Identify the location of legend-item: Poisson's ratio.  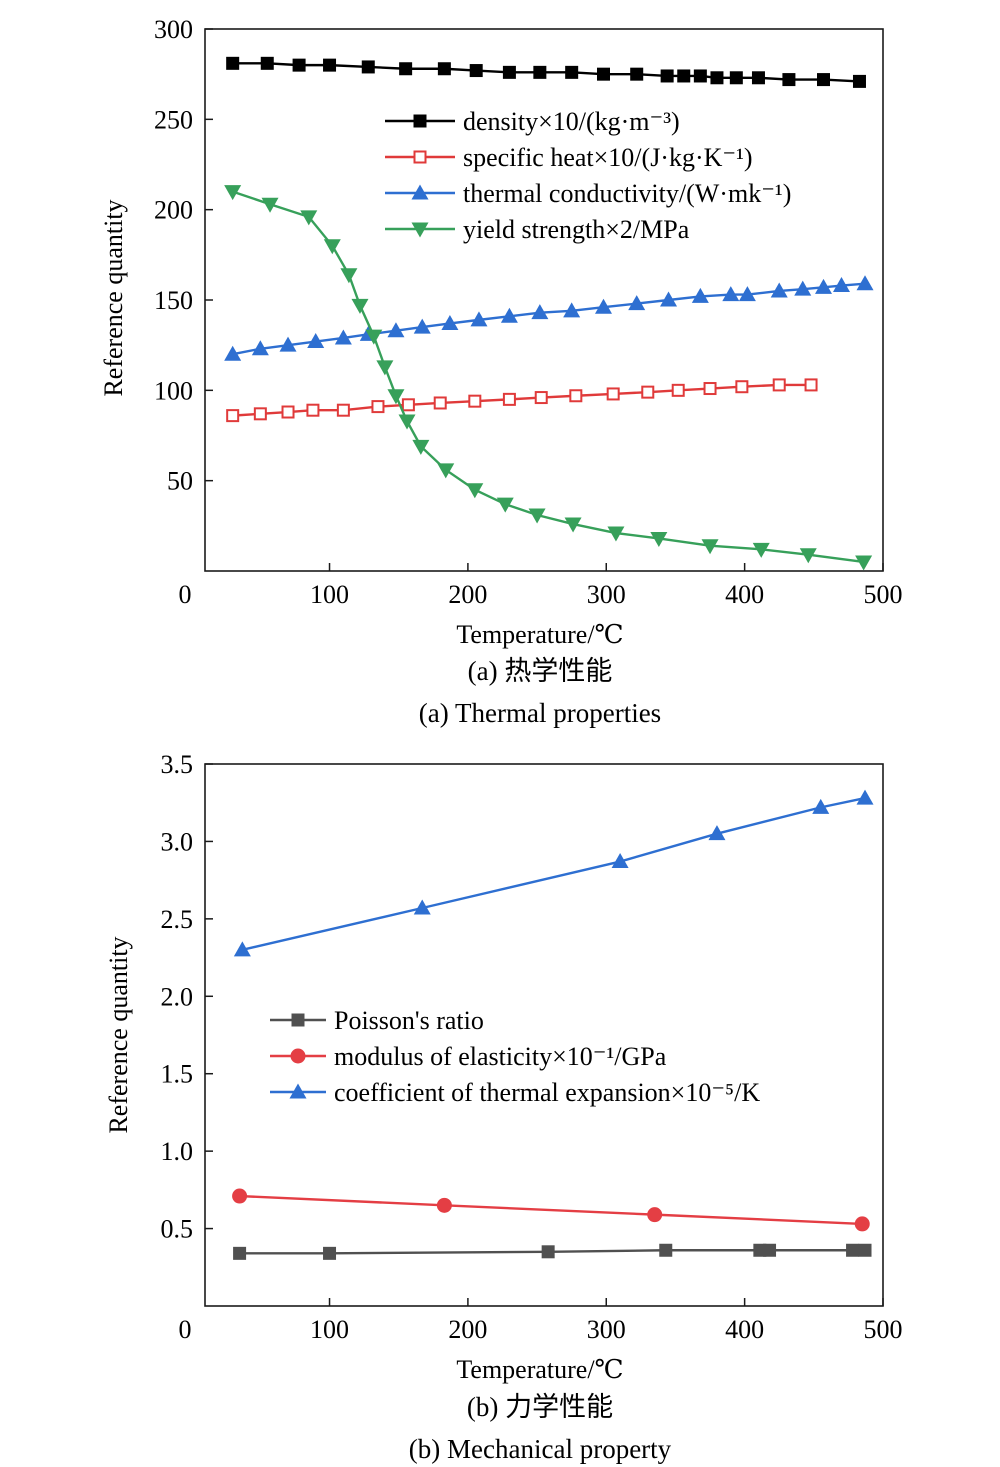
(377, 1020).